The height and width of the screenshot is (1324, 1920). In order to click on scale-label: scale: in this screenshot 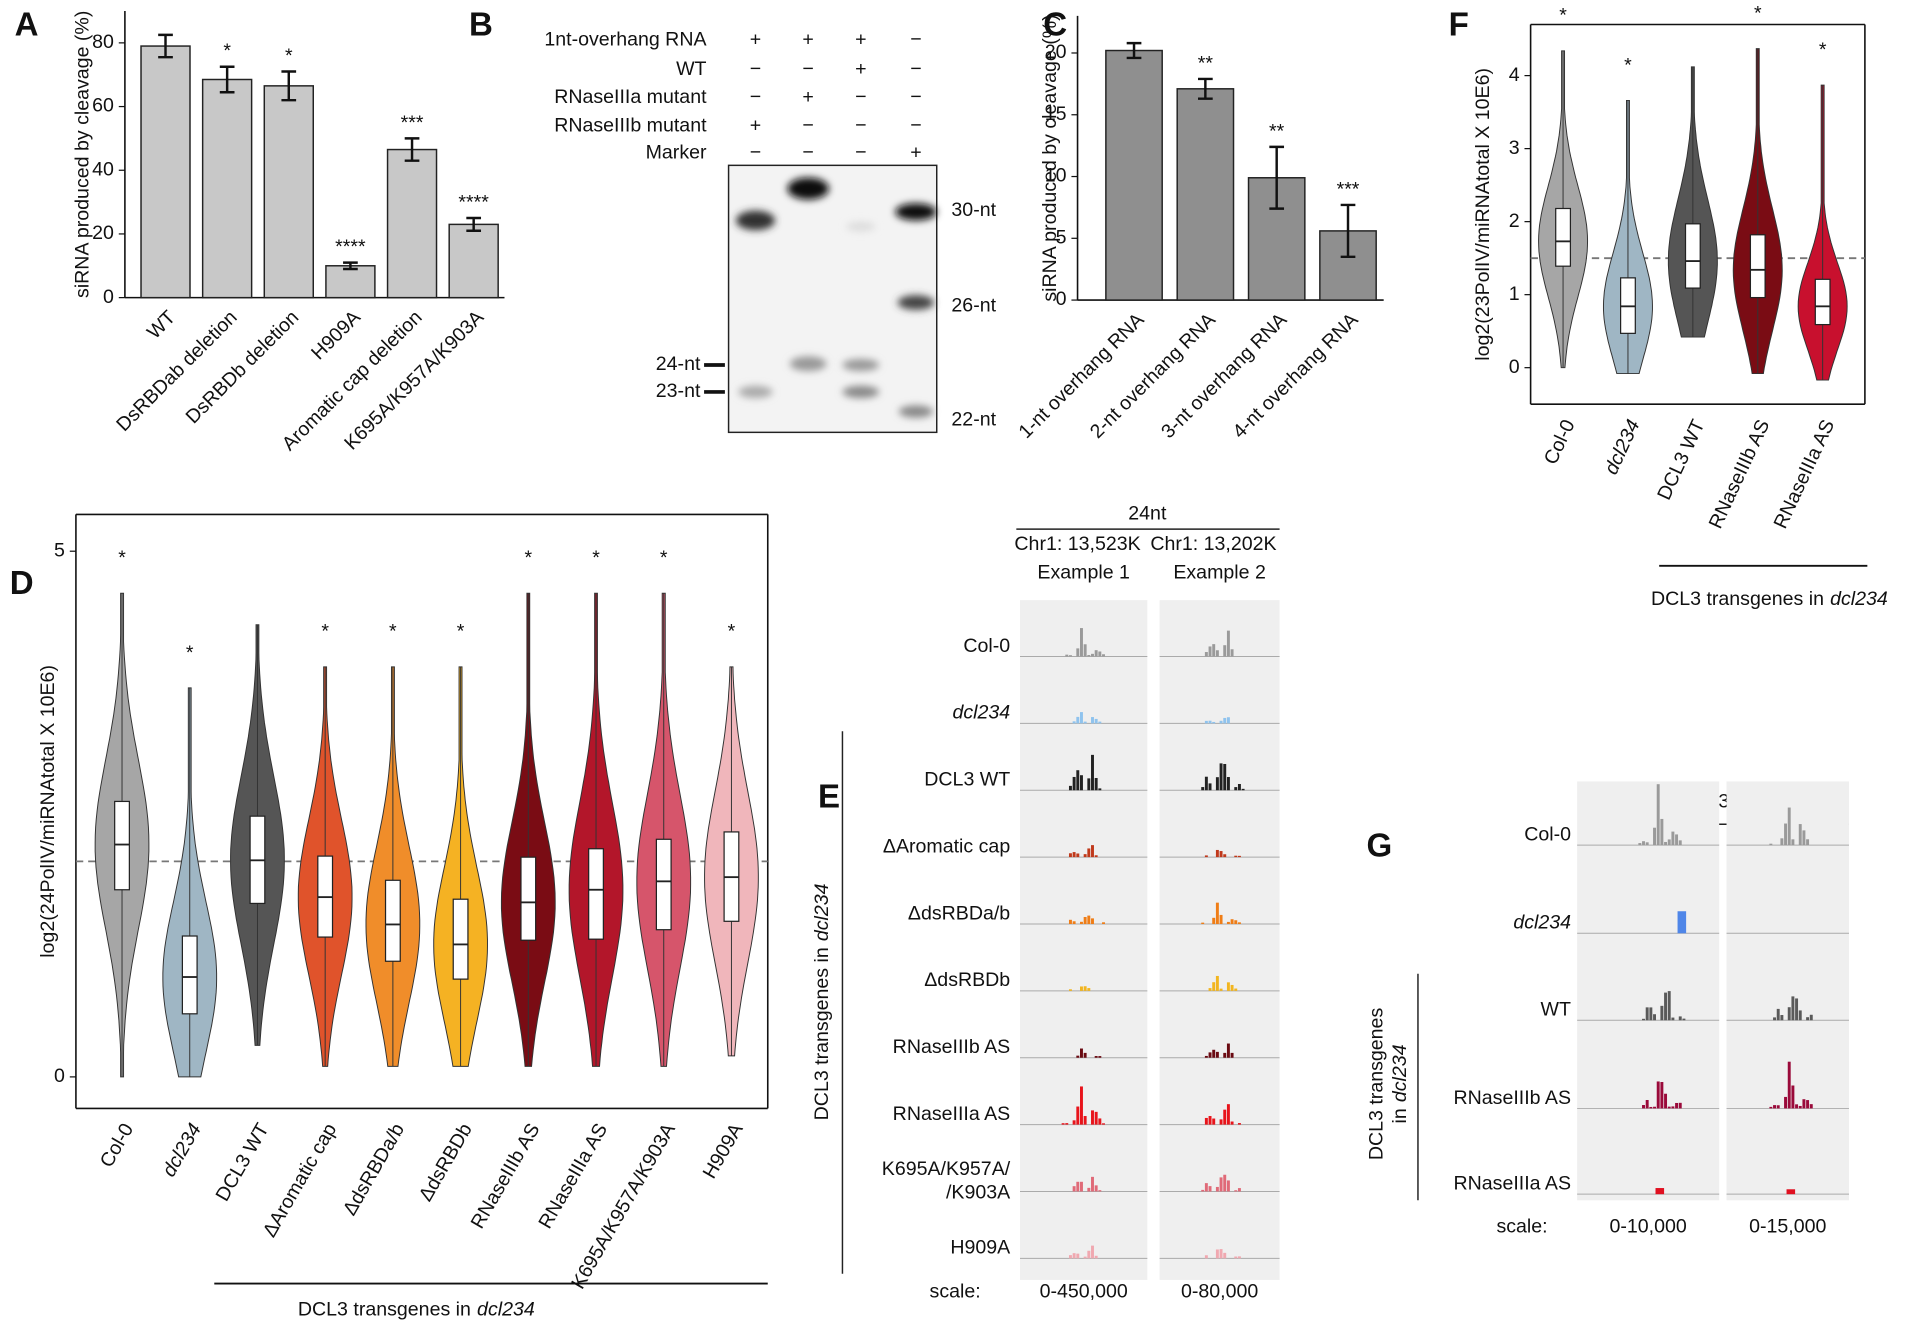, I will do `click(955, 1291)`.